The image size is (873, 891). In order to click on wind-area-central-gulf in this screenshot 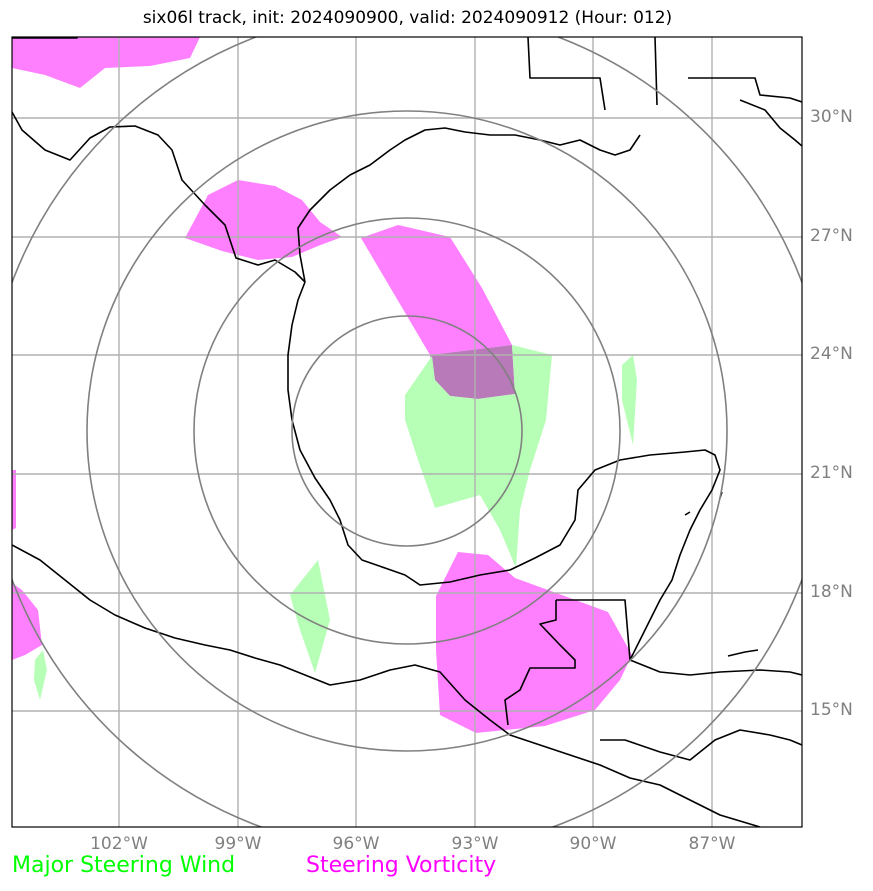, I will do `click(478, 456)`.